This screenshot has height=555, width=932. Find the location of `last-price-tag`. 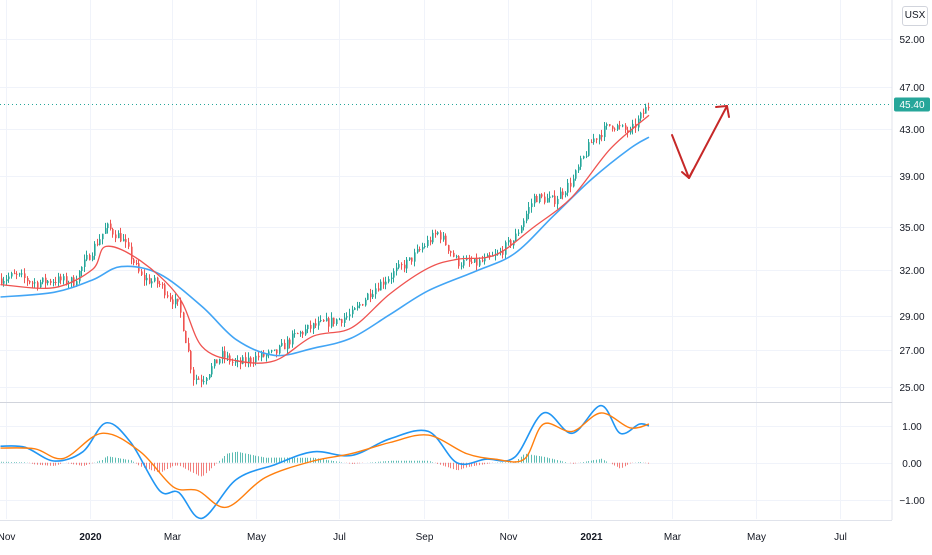

last-price-tag is located at coordinates (912, 104).